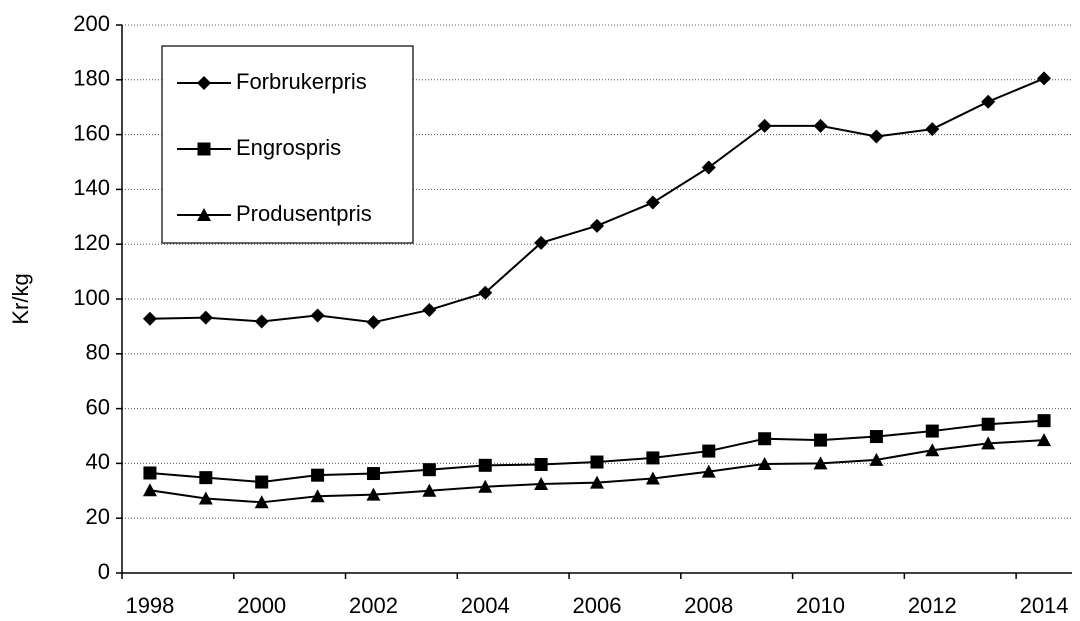 The image size is (1080, 621). I want to click on y-tick-label: 20, so click(98, 516).